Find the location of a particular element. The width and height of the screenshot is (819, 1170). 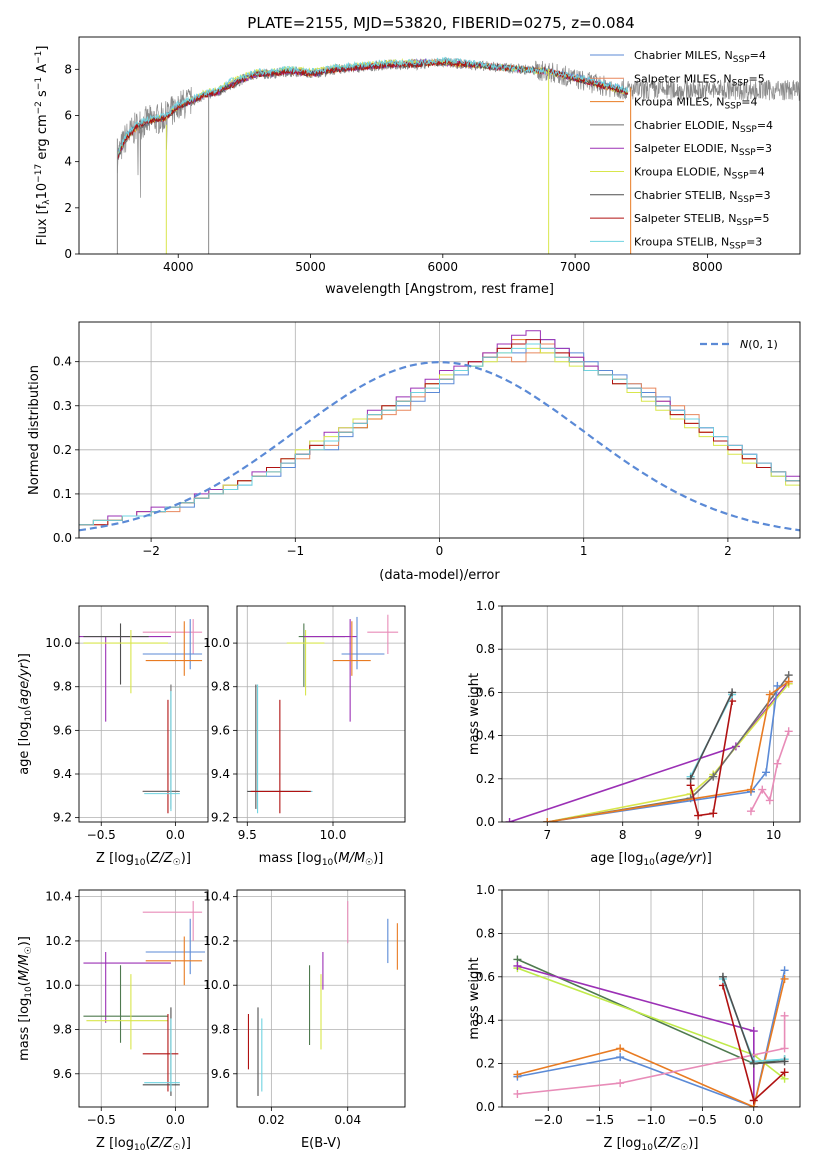

label-span: ] is located at coordinates (42, 48).